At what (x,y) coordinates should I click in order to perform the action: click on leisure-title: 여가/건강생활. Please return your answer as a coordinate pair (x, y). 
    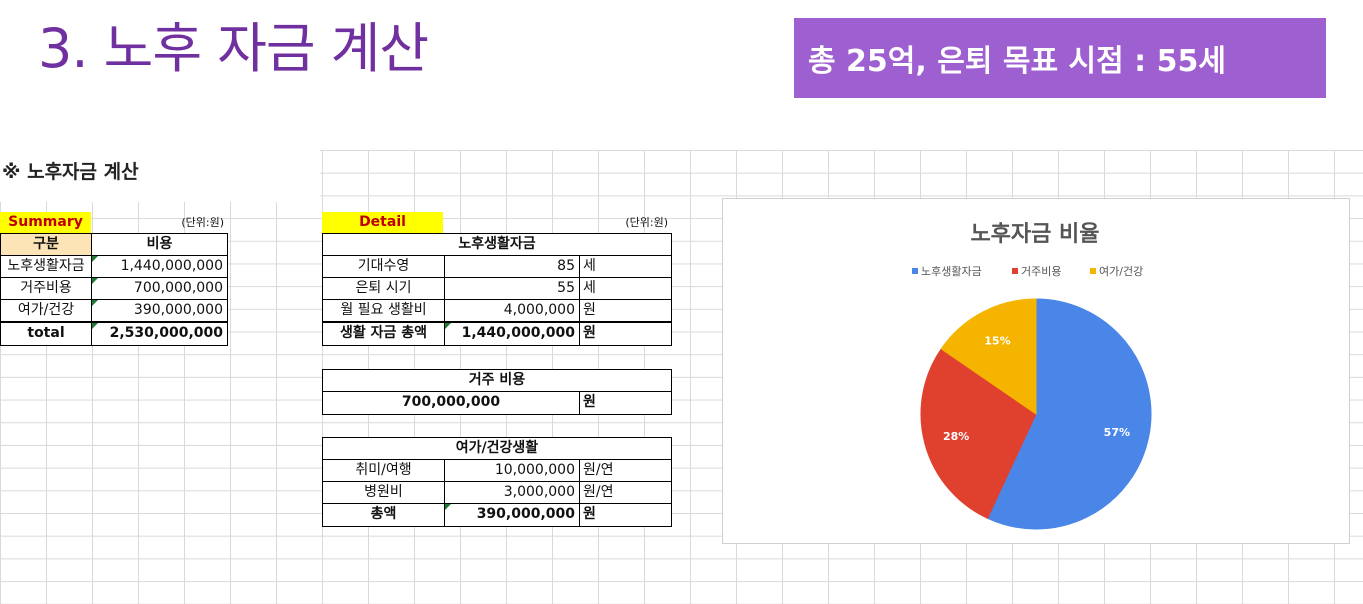
    Looking at the image, I should click on (497, 448).